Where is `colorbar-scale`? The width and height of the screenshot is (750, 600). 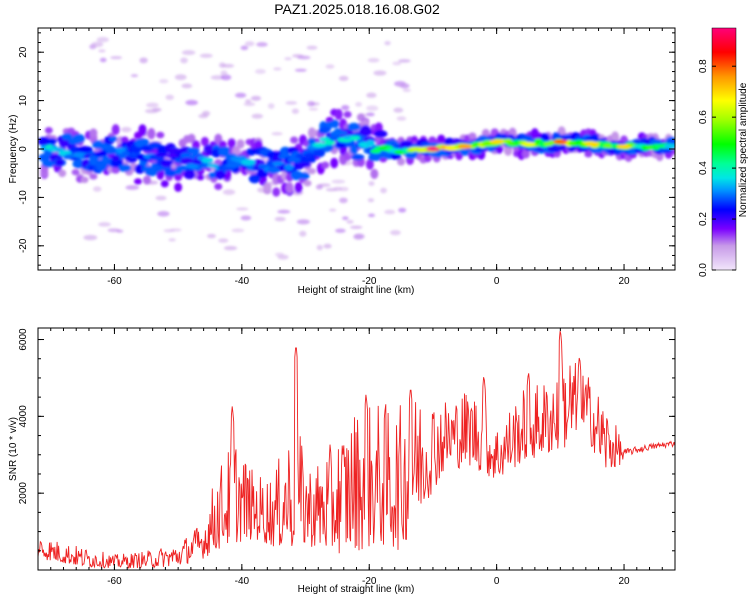
colorbar-scale is located at coordinates (724, 149).